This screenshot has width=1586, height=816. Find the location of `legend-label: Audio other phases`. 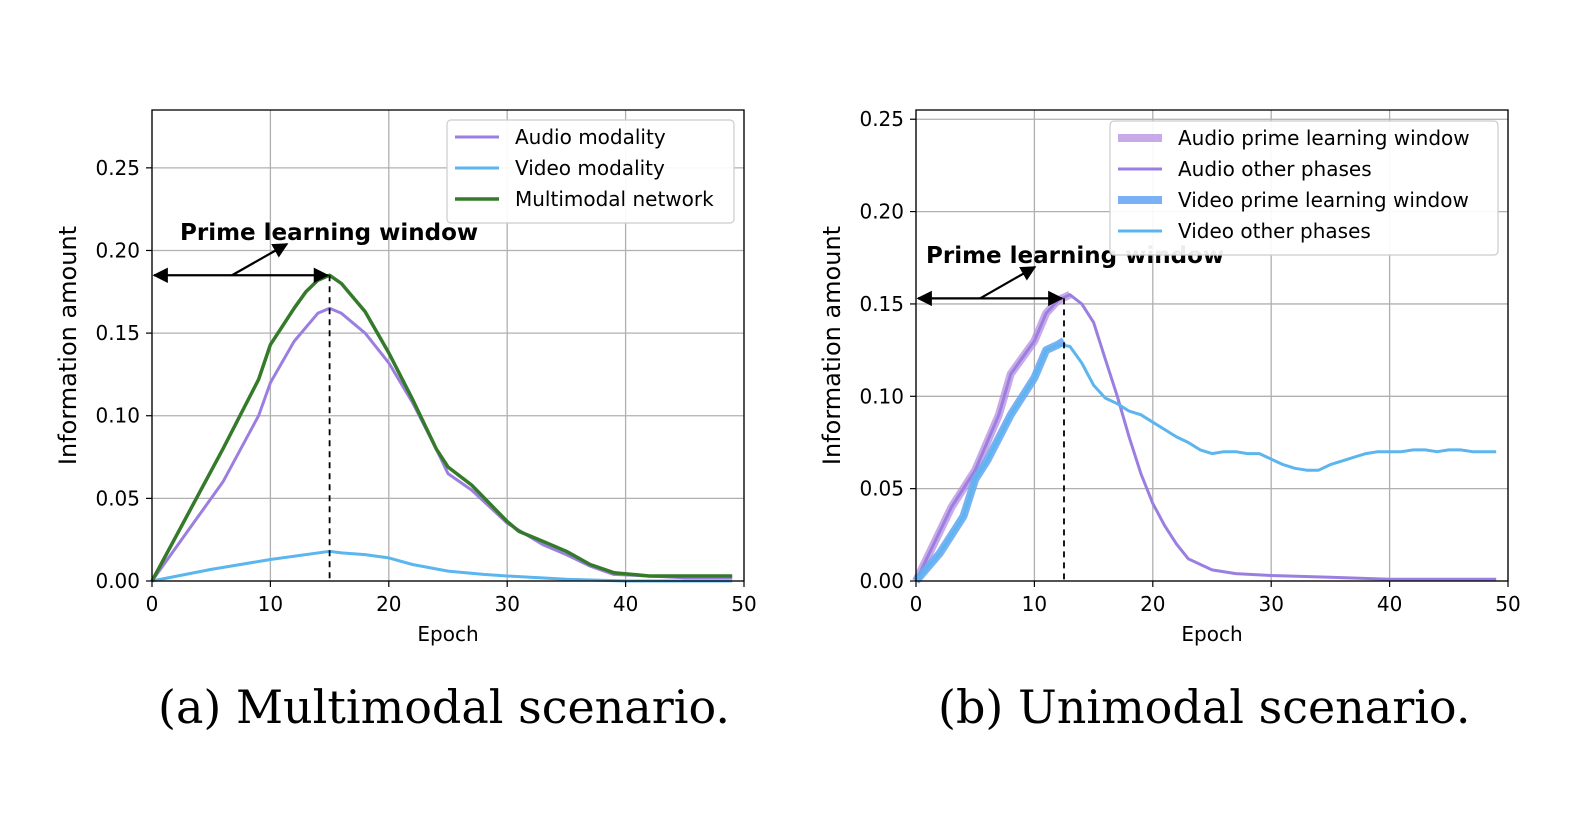

legend-label: Audio other phases is located at coordinates (1275, 169).